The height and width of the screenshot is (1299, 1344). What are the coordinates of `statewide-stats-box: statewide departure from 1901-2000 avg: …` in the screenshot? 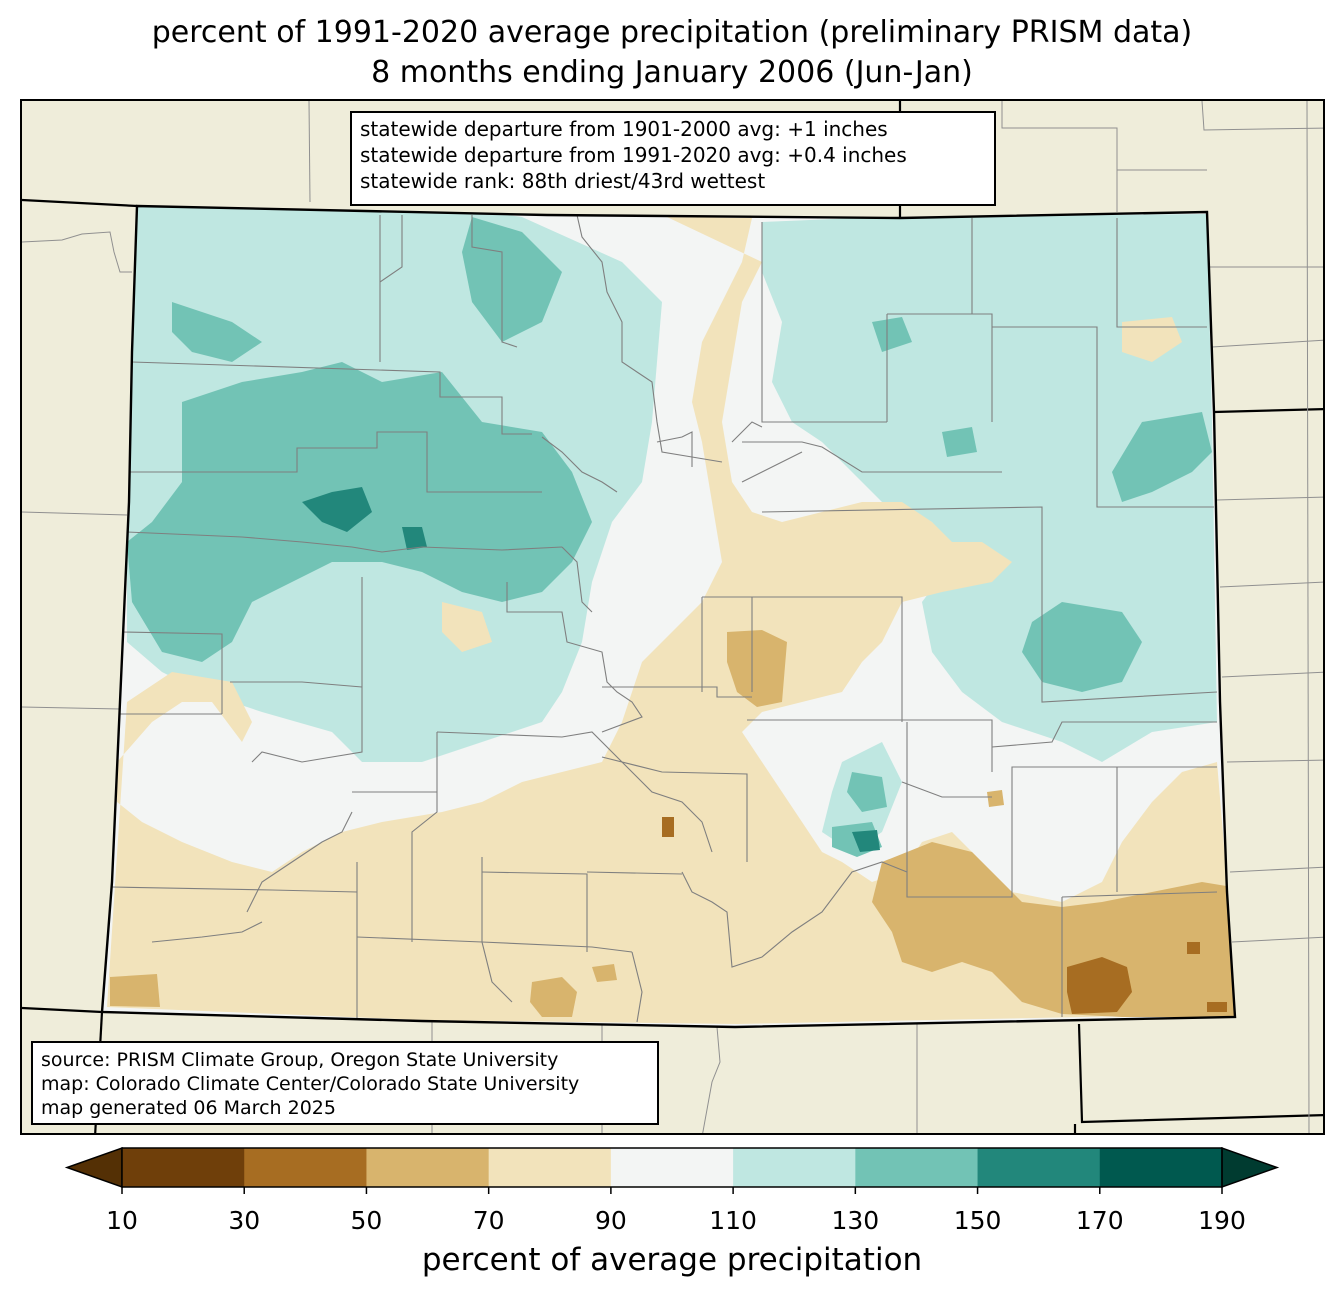 It's located at (673, 158).